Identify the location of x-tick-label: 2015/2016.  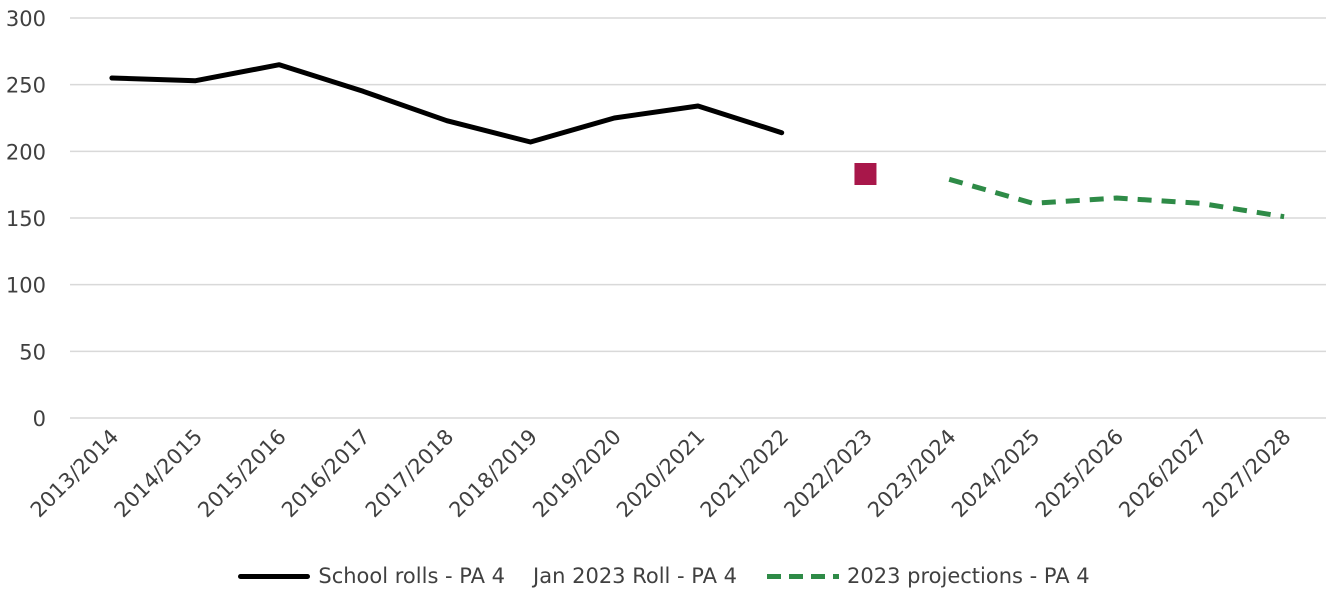
(242, 474).